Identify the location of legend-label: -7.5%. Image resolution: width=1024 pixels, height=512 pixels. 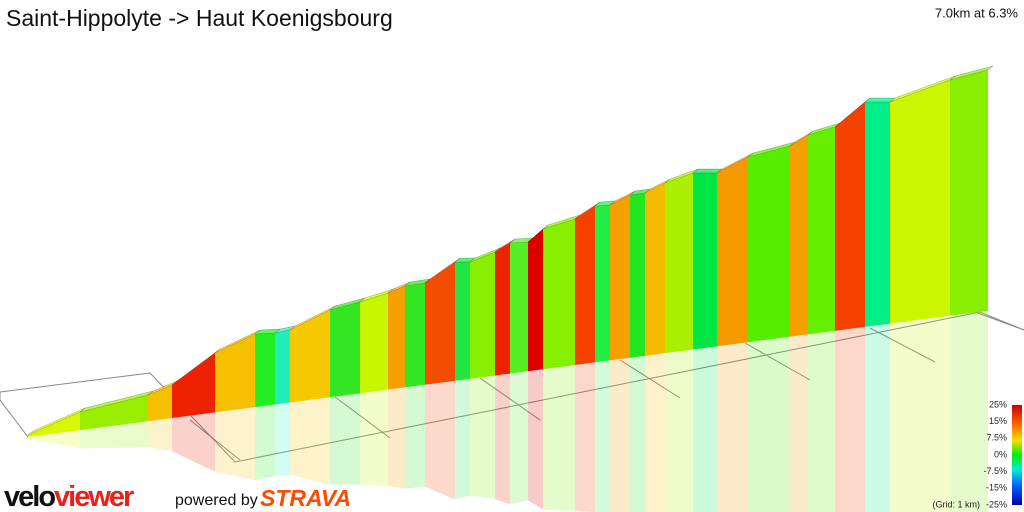
(995, 471).